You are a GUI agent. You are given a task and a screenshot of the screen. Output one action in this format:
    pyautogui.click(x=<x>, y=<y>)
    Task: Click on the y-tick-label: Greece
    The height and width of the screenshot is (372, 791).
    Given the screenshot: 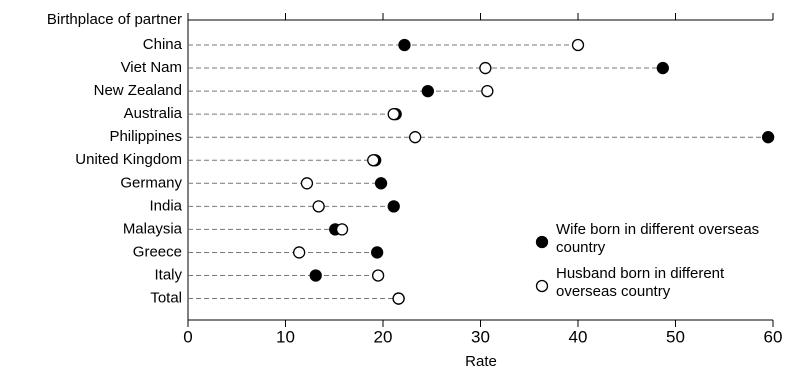 What is the action you would take?
    pyautogui.click(x=157, y=251)
    